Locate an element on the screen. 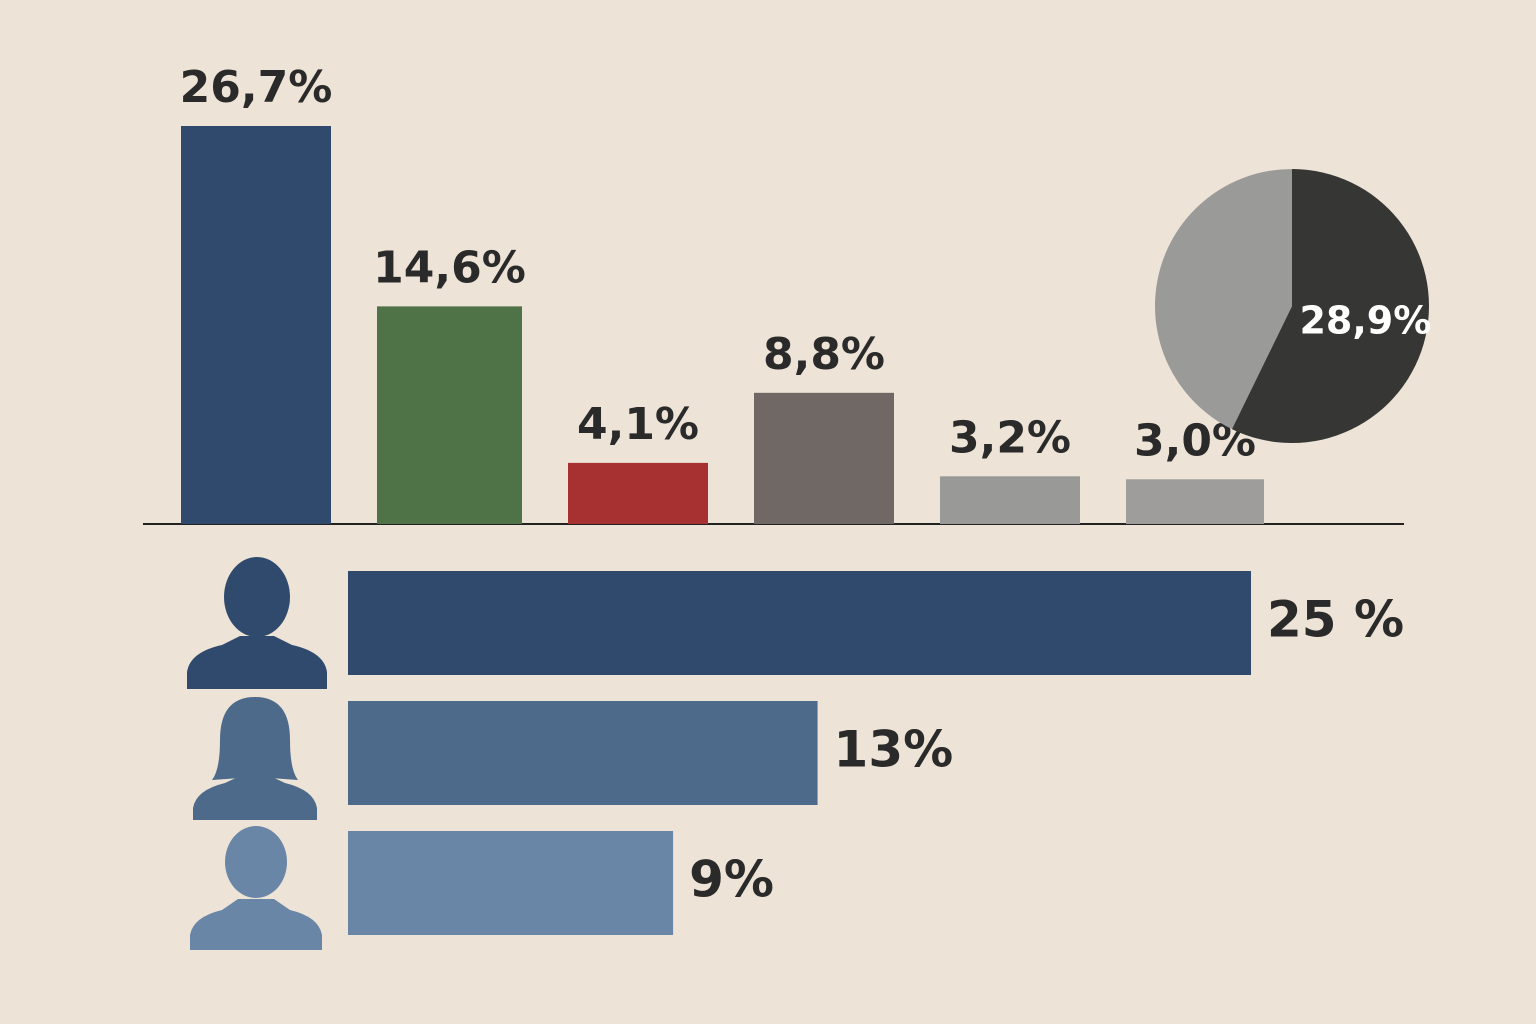  value-label: 13% is located at coordinates (894, 750).